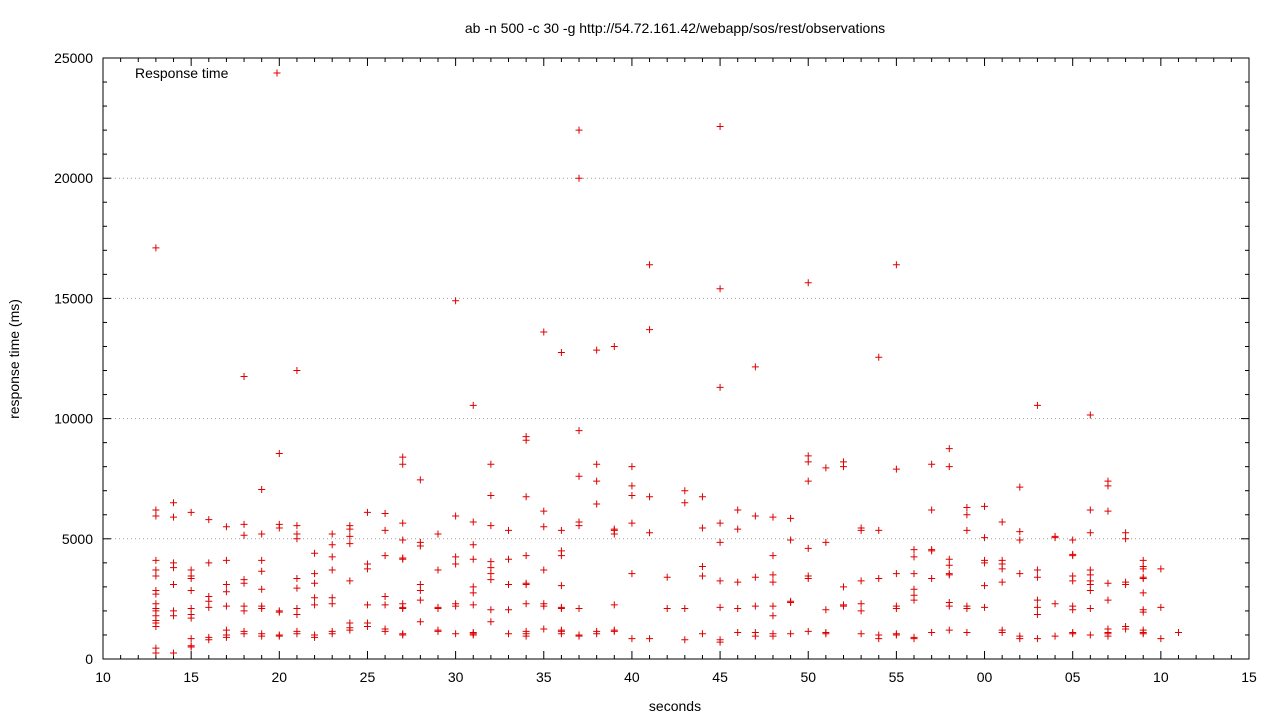 Image resolution: width=1280 pixels, height=720 pixels. I want to click on y-tick-label: 25000, so click(73, 58).